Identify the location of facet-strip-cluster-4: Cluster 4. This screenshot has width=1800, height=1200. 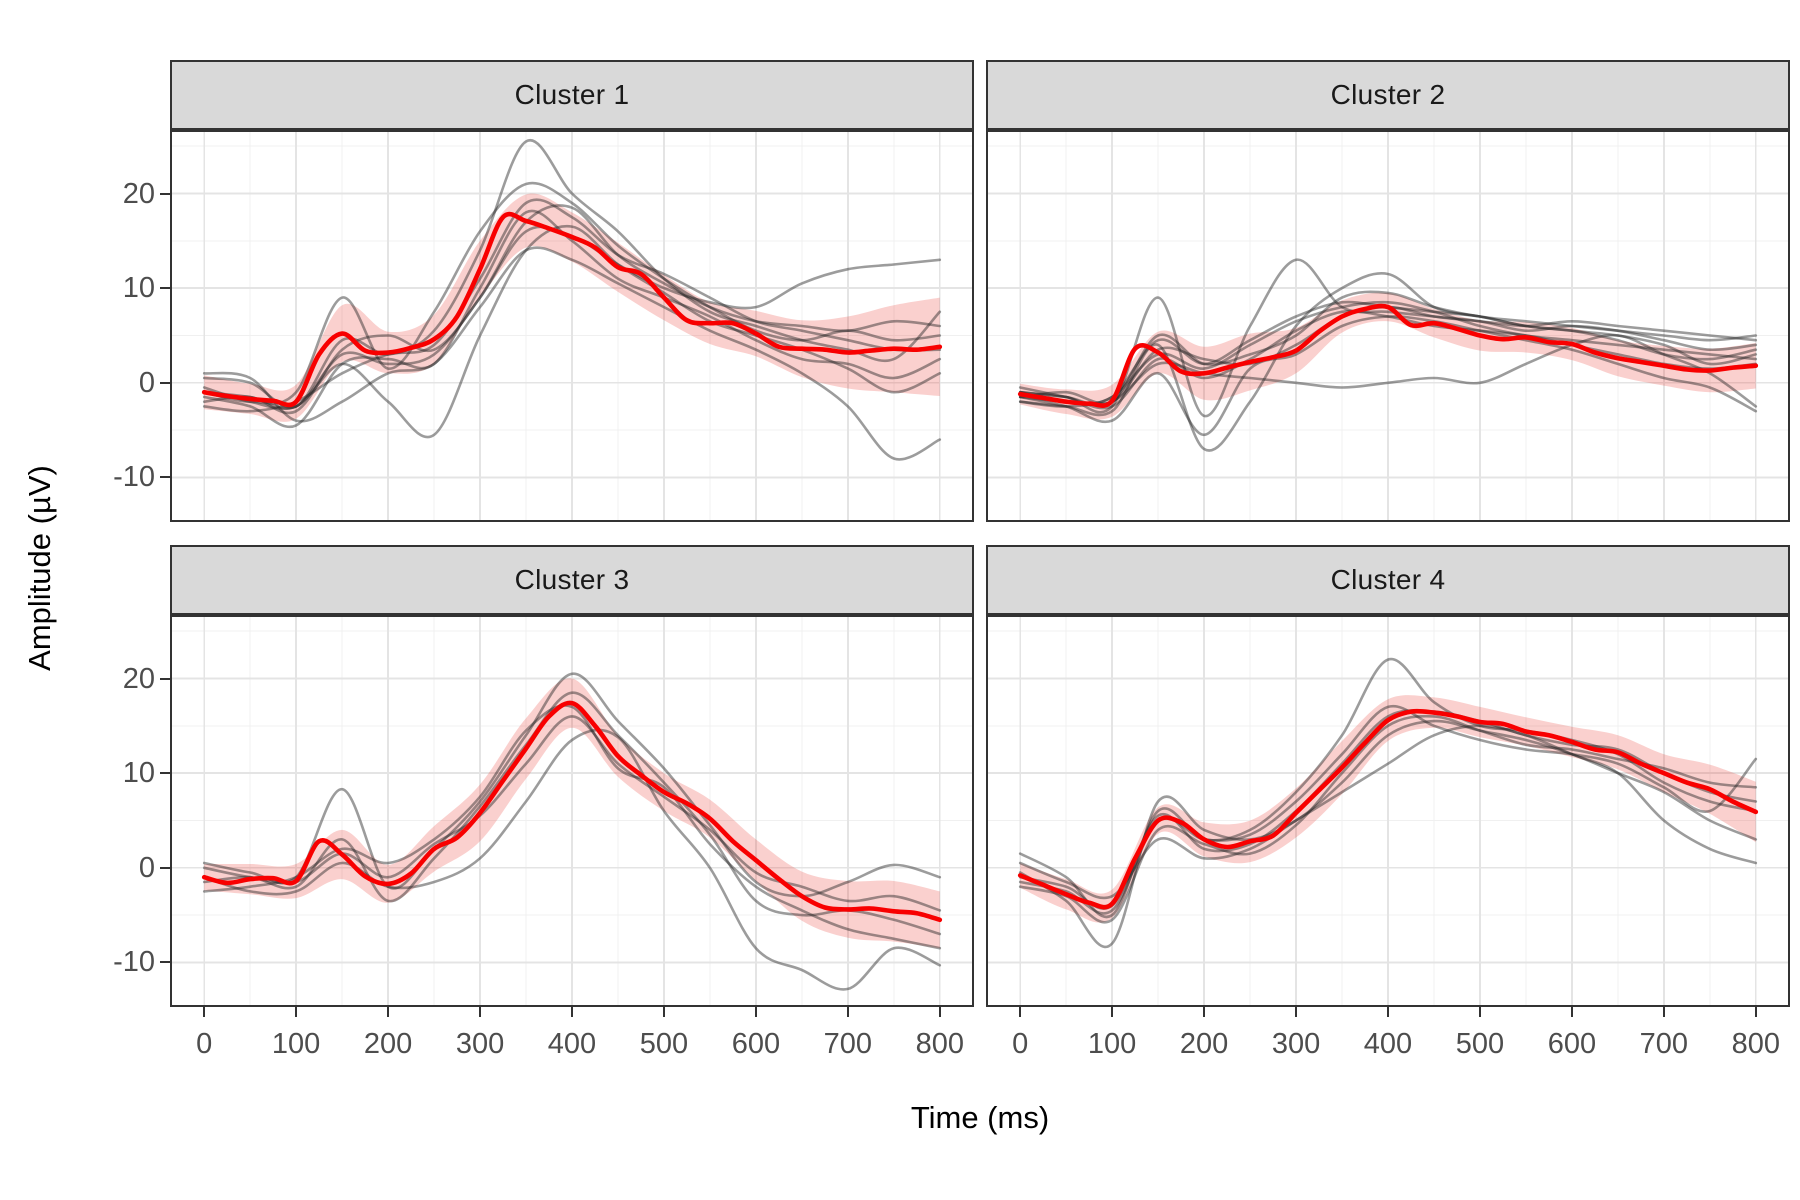
(1388, 580).